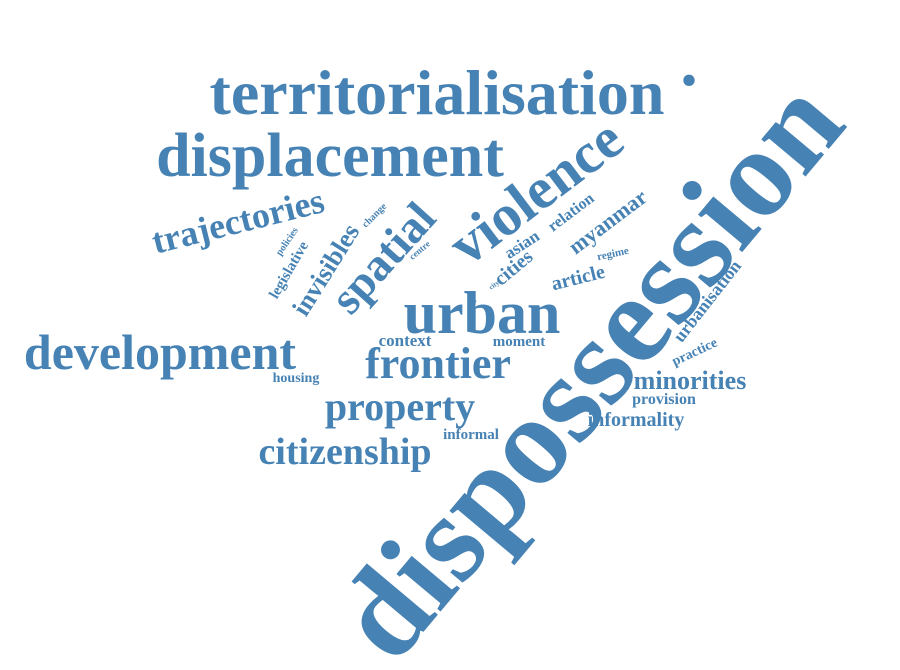 This screenshot has height=670, width=900. What do you see at coordinates (438, 363) in the screenshot?
I see `word-frontier: frontier` at bounding box center [438, 363].